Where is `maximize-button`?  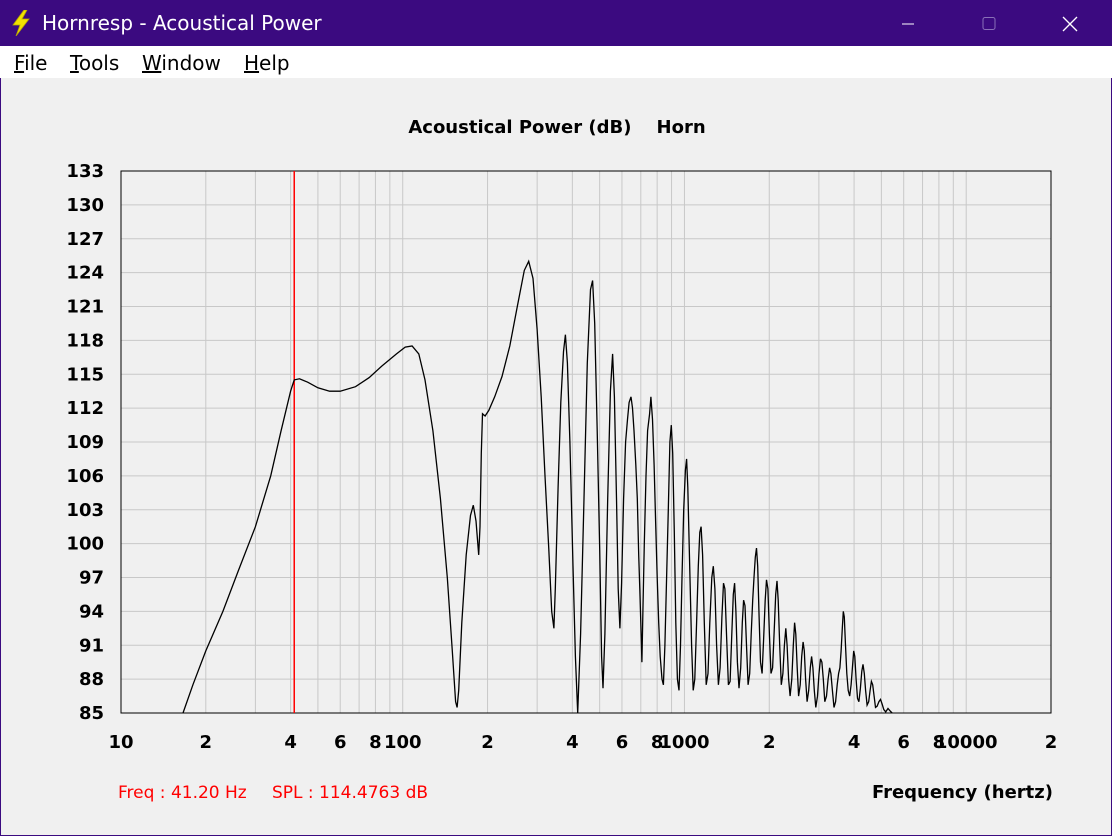
maximize-button is located at coordinates (988, 23).